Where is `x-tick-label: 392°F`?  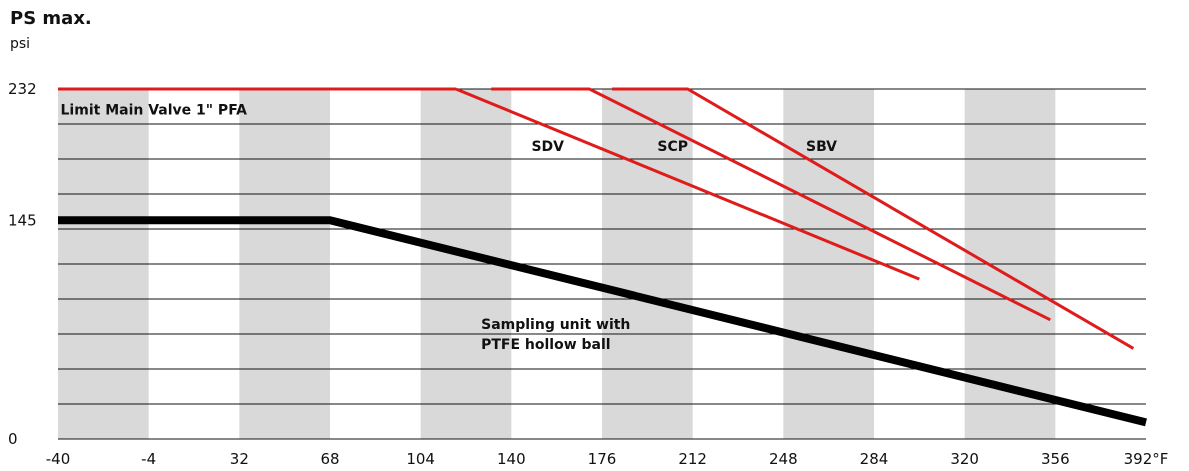
x-tick-label: 392°F is located at coordinates (1146, 459).